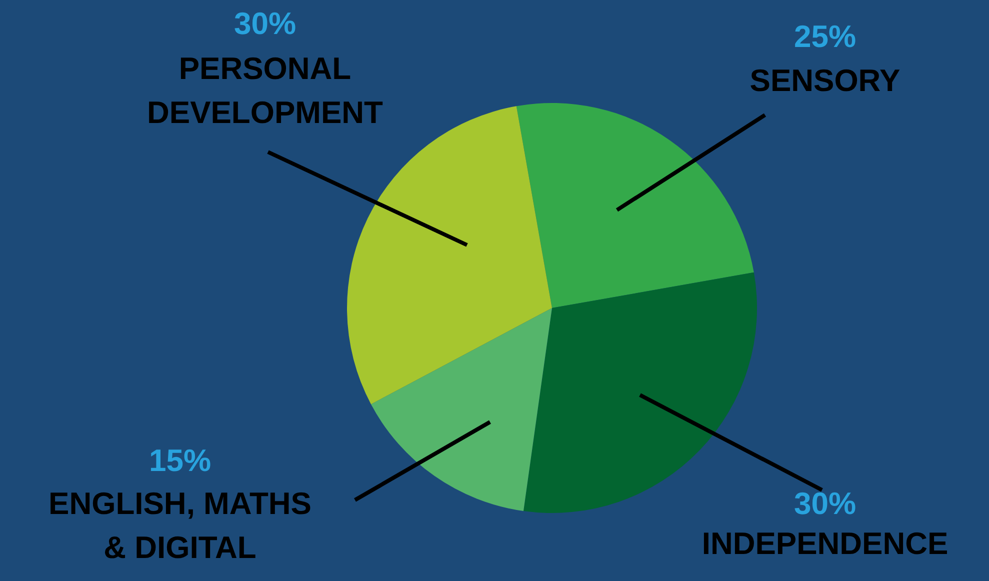  I want to click on slice-label: SENSORY, so click(825, 80).